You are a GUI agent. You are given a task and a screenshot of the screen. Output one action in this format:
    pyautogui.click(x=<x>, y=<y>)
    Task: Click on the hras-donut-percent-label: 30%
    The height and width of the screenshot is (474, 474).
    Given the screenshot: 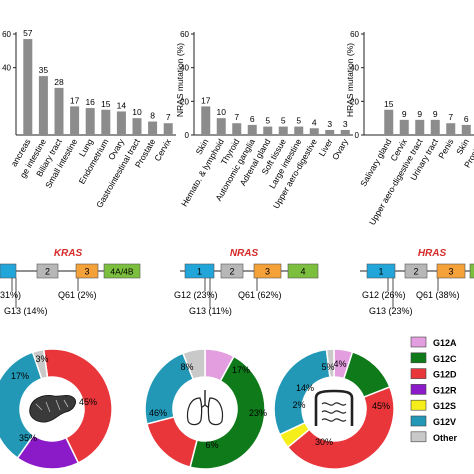 What is the action you would take?
    pyautogui.click(x=324, y=442)
    